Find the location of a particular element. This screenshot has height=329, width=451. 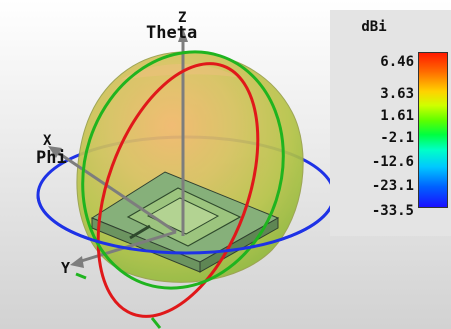

legend-tick: 3.63 is located at coordinates (397, 94).